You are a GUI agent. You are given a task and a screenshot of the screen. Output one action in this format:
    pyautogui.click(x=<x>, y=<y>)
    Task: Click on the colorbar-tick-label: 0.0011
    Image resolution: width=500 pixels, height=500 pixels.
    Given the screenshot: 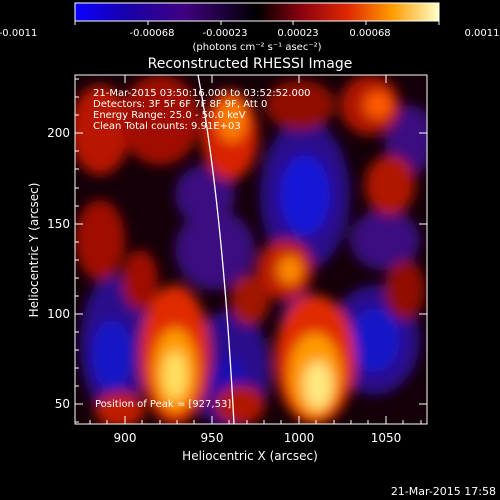 What is the action you would take?
    pyautogui.click(x=482, y=33)
    